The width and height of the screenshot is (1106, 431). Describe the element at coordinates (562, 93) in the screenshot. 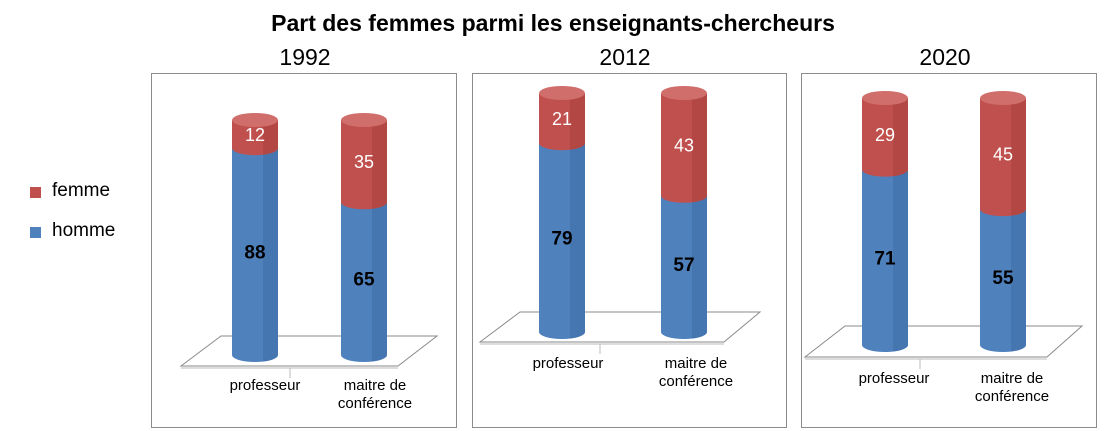

I see `bar-2012-professeur-femme-top` at that location.